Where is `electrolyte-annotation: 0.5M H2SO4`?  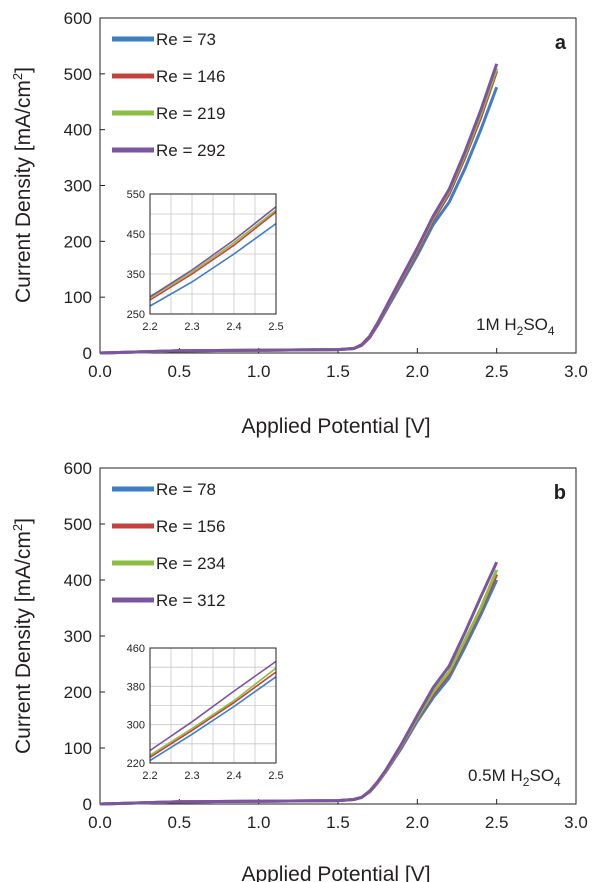
electrolyte-annotation: 0.5M H2SO4 is located at coordinates (514, 777).